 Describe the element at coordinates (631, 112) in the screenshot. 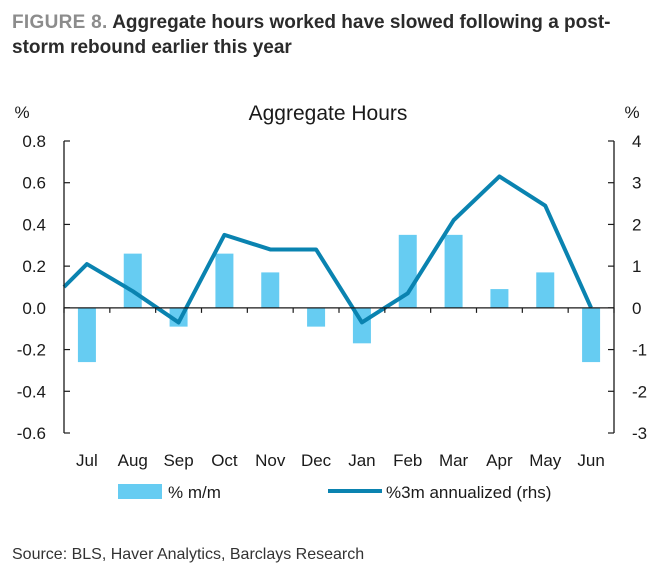

I see `right-axis-unit: %` at that location.